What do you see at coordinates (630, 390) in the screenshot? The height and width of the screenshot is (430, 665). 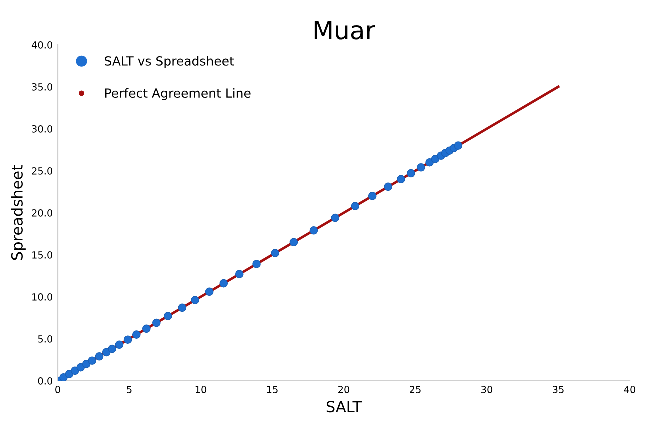 I see `x-tick-label: 40` at bounding box center [630, 390].